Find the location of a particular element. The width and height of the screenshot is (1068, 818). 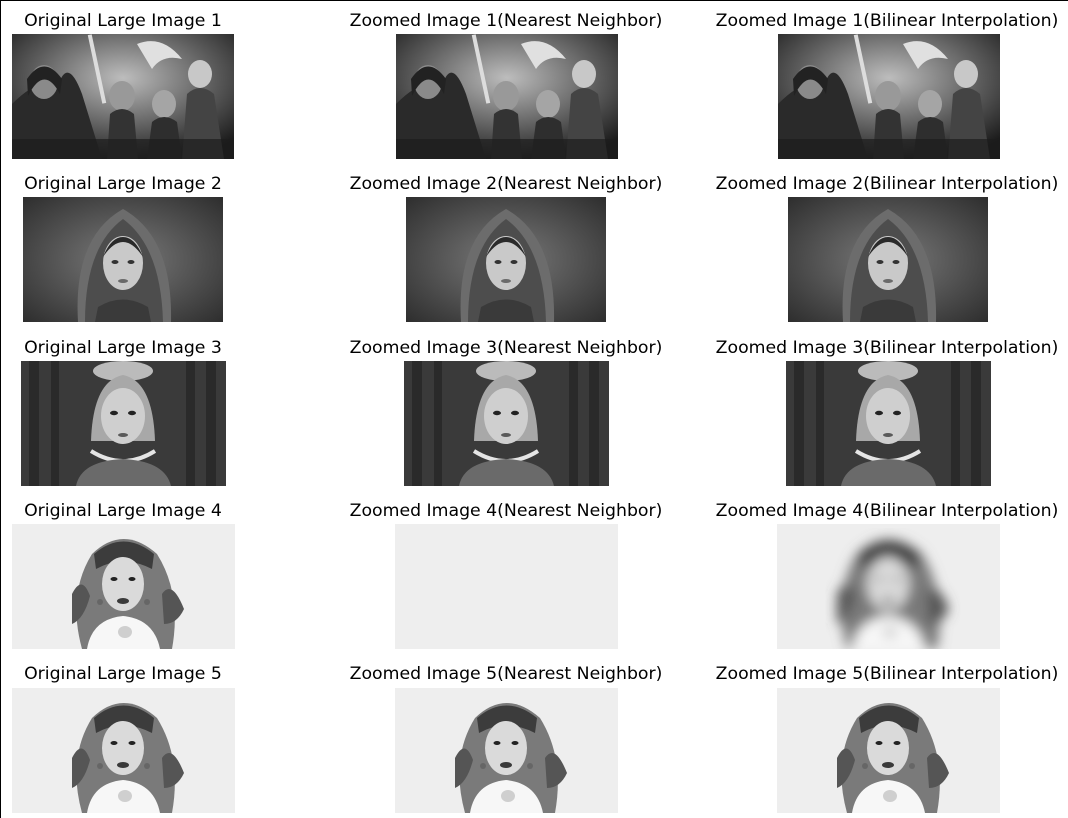

bilinear-title-2: Zoomed Image 2(Bilinear Interpolation) is located at coordinates (887, 184).